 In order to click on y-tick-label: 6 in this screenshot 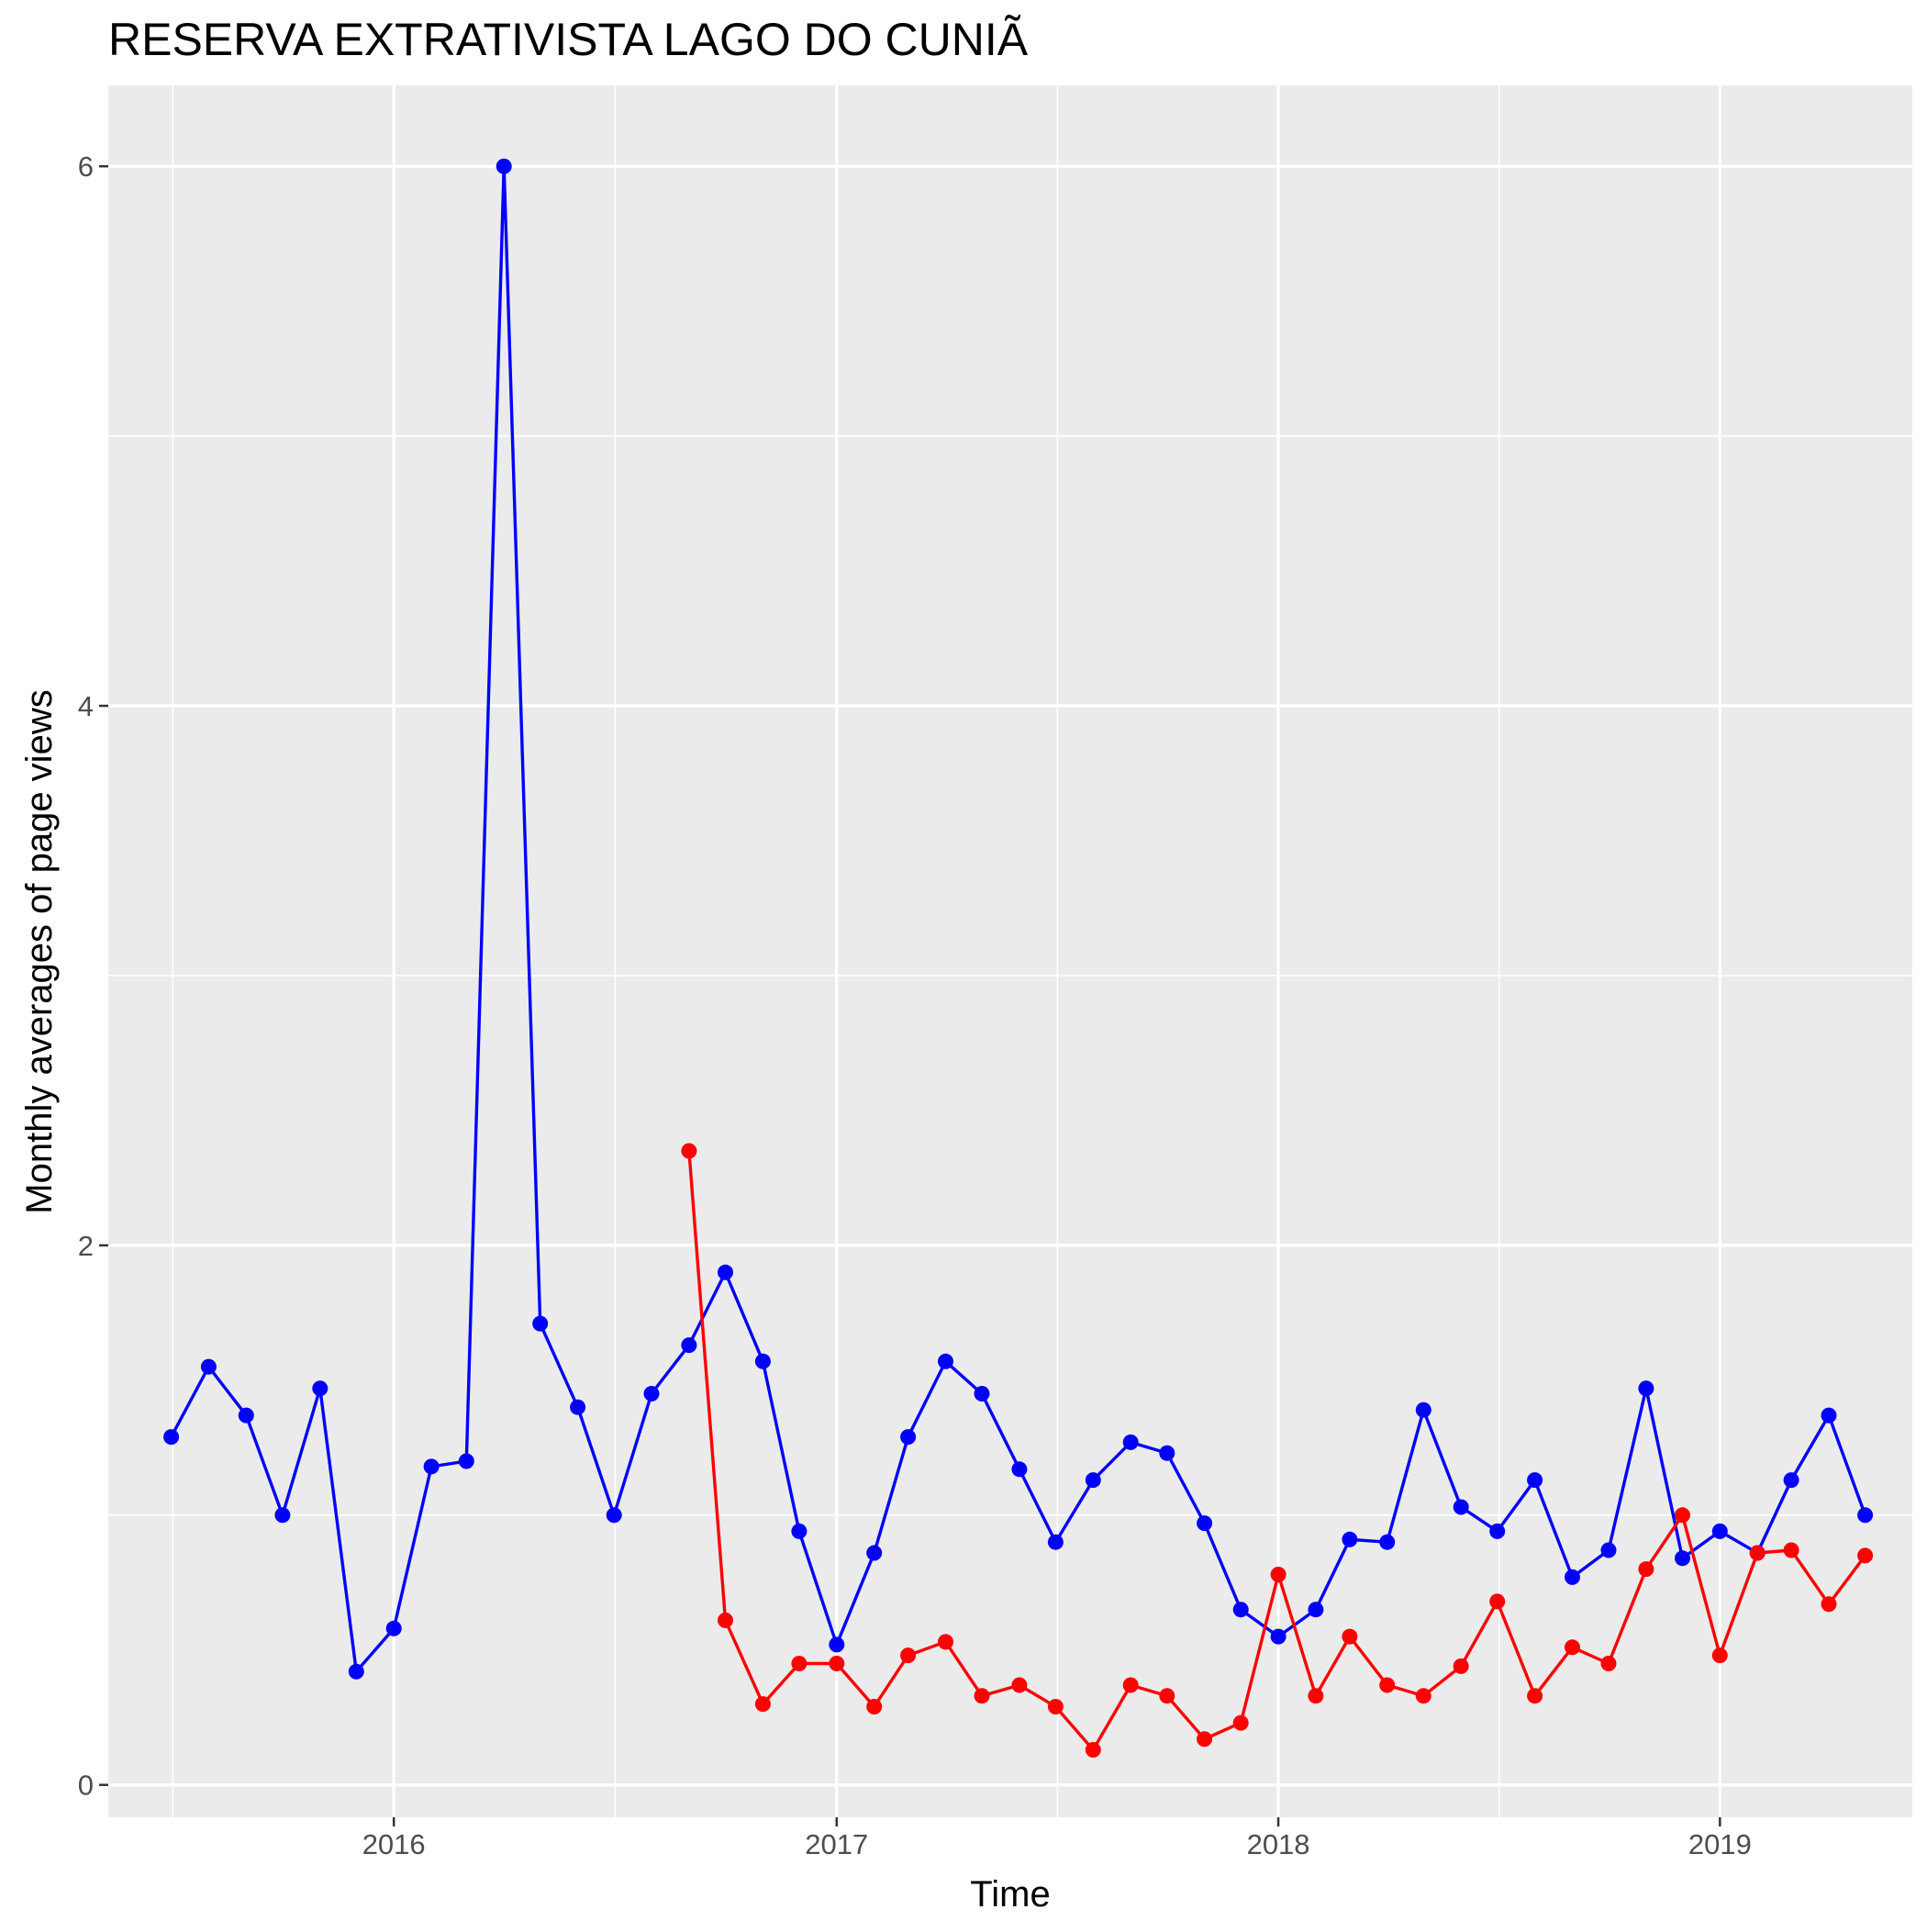, I will do `click(86, 167)`.